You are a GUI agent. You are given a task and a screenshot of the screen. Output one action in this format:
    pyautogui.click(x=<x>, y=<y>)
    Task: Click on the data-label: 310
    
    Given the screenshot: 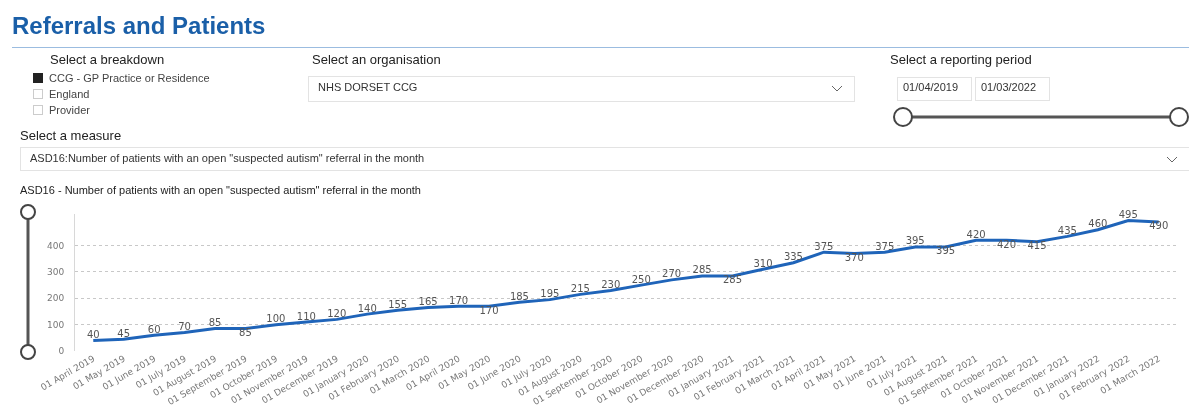 What is the action you would take?
    pyautogui.click(x=763, y=263)
    